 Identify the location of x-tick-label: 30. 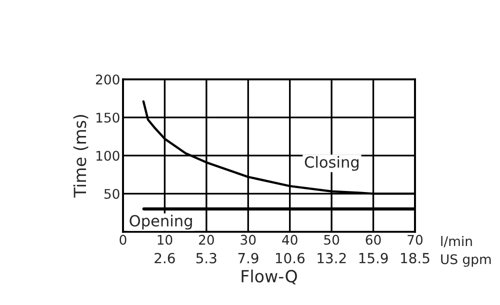
(248, 239).